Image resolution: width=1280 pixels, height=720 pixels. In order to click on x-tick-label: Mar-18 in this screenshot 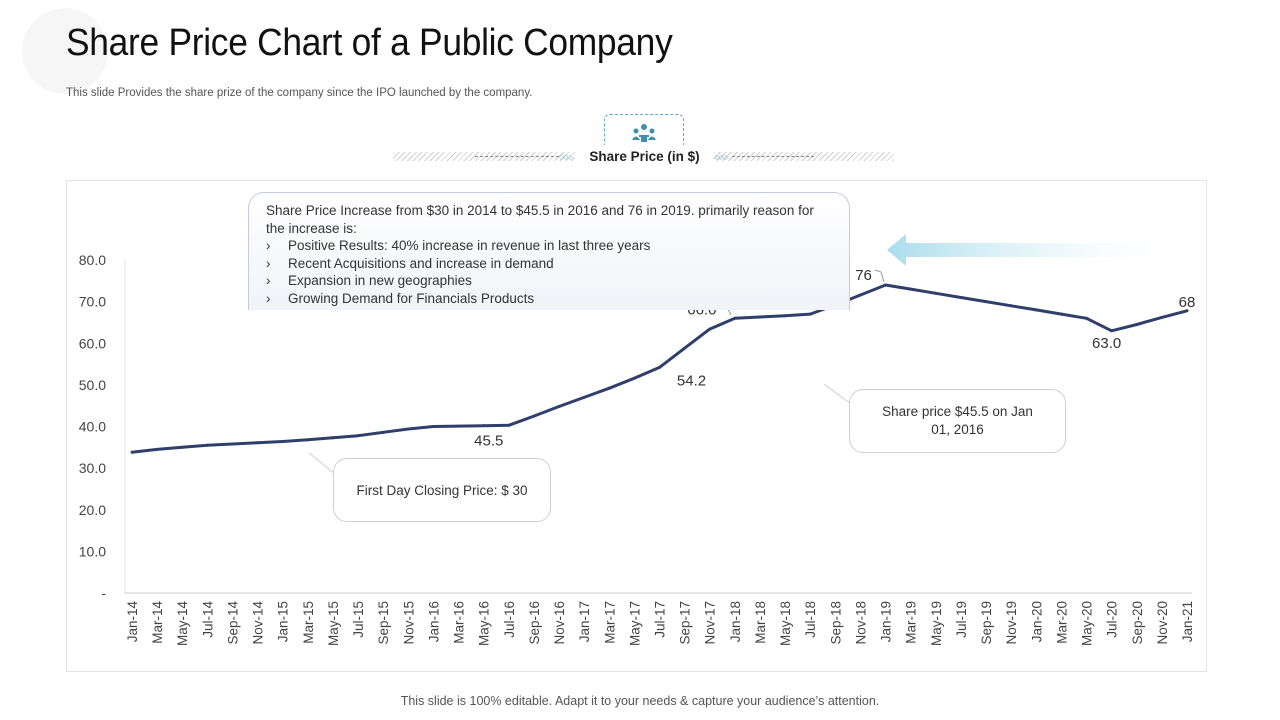, I will do `click(760, 622)`.